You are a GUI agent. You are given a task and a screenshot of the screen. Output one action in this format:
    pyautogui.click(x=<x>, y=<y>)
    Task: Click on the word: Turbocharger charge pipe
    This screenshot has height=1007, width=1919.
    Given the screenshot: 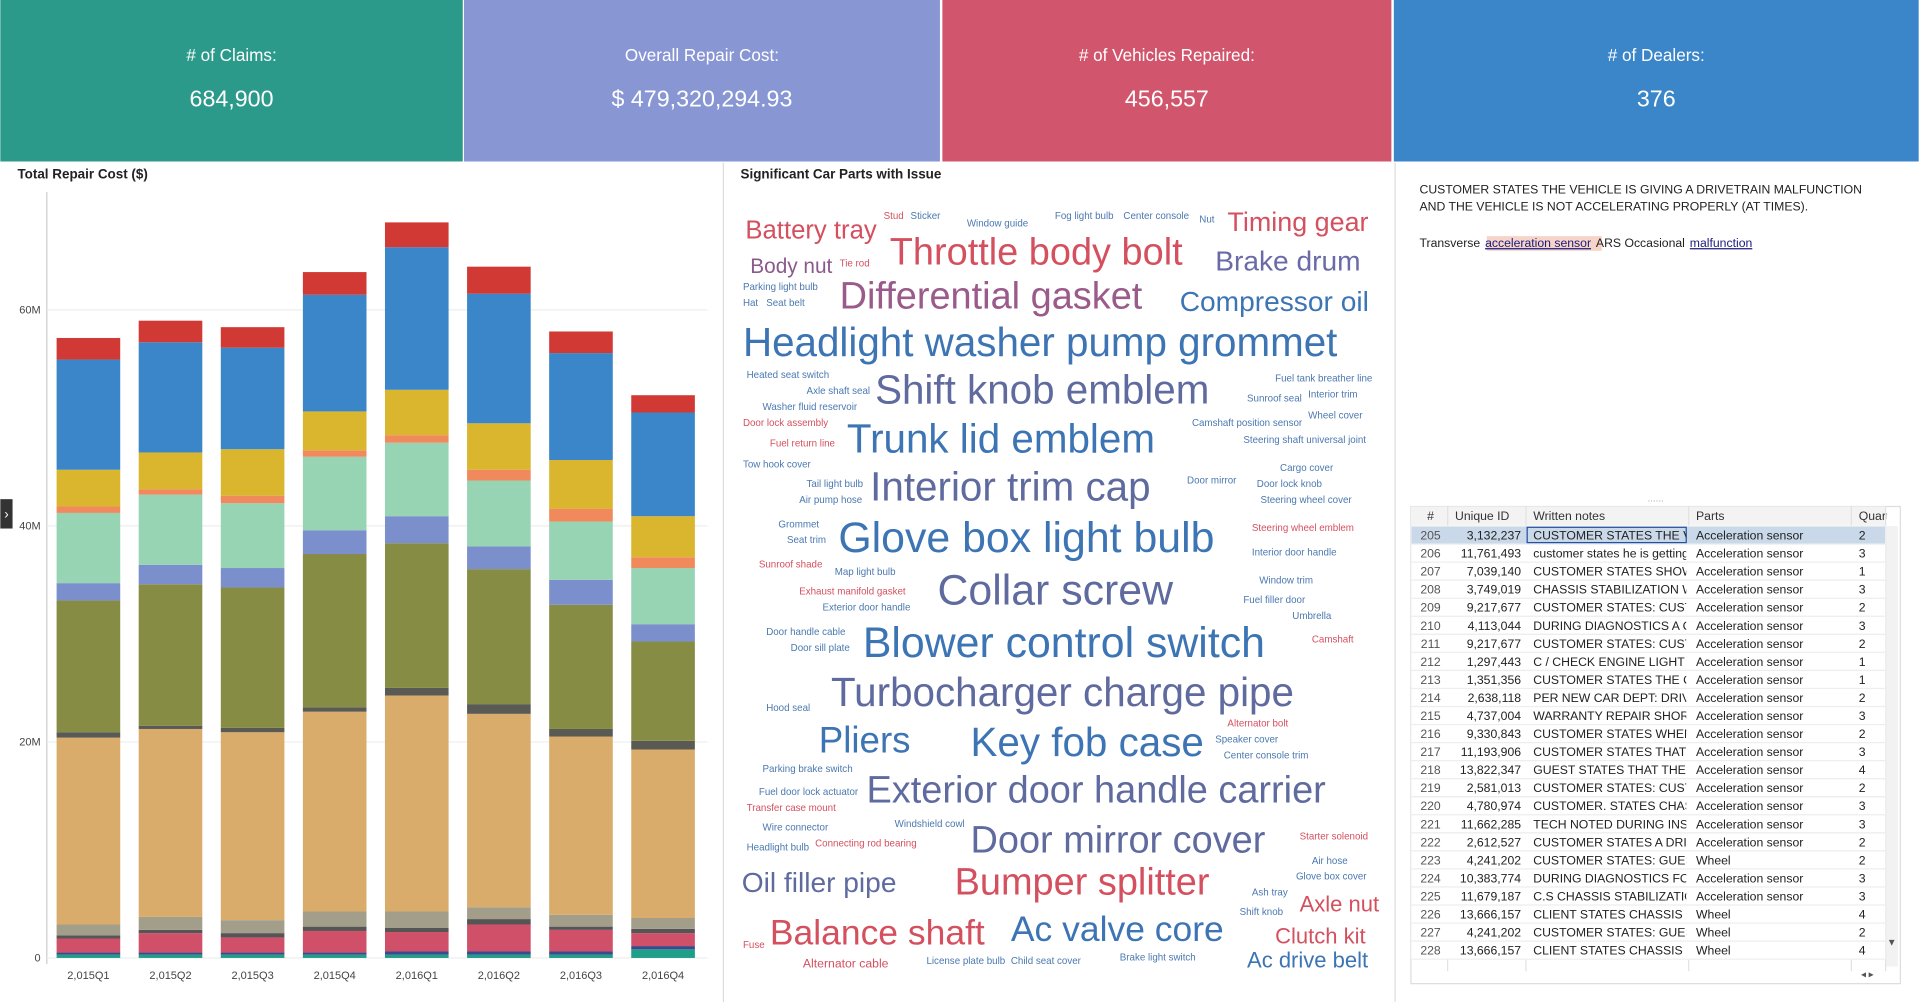 What is the action you would take?
    pyautogui.click(x=1062, y=692)
    